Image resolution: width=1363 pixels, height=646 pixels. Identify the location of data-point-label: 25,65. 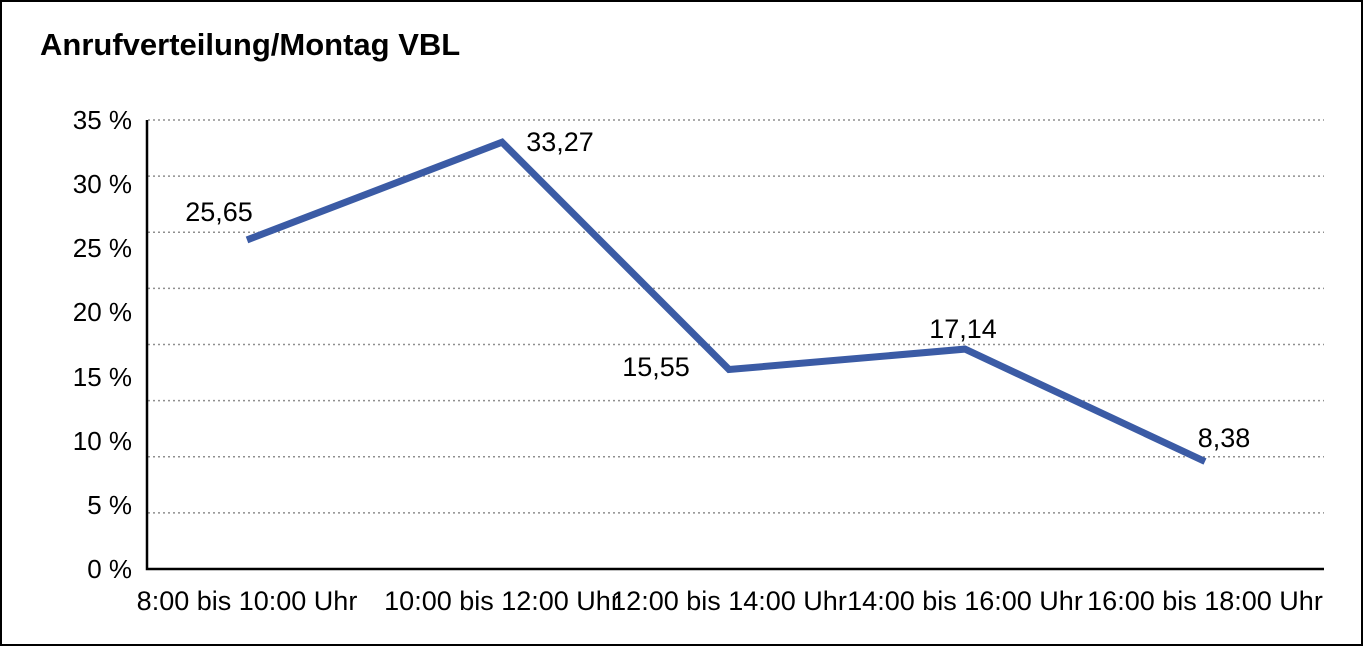
(219, 211).